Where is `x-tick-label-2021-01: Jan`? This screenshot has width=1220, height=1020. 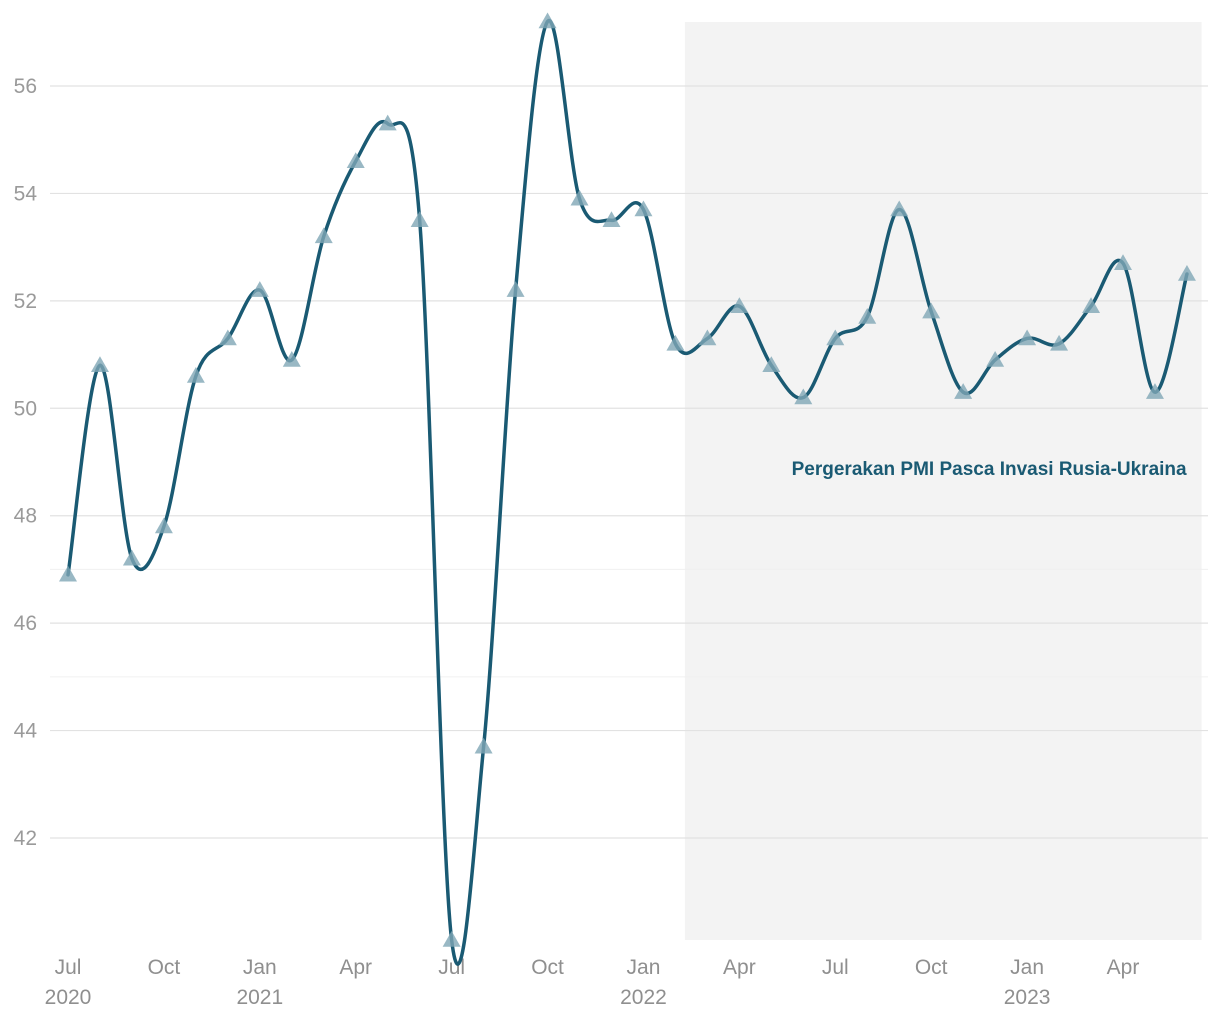
x-tick-label-2021-01: Jan is located at coordinates (260, 967).